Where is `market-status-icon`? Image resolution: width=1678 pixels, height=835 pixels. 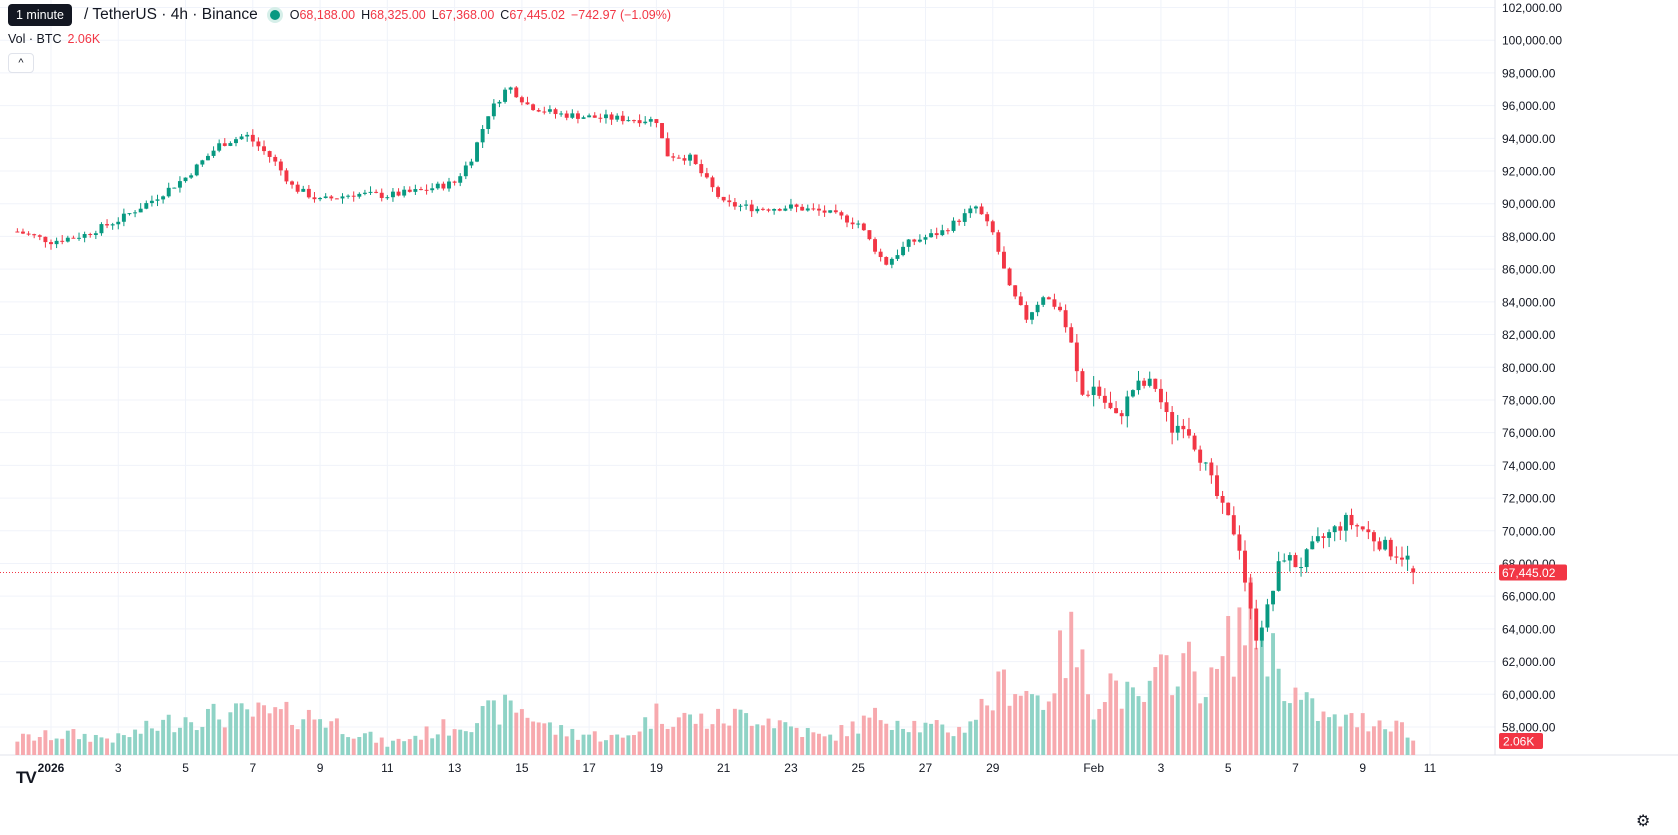 market-status-icon is located at coordinates (274, 15).